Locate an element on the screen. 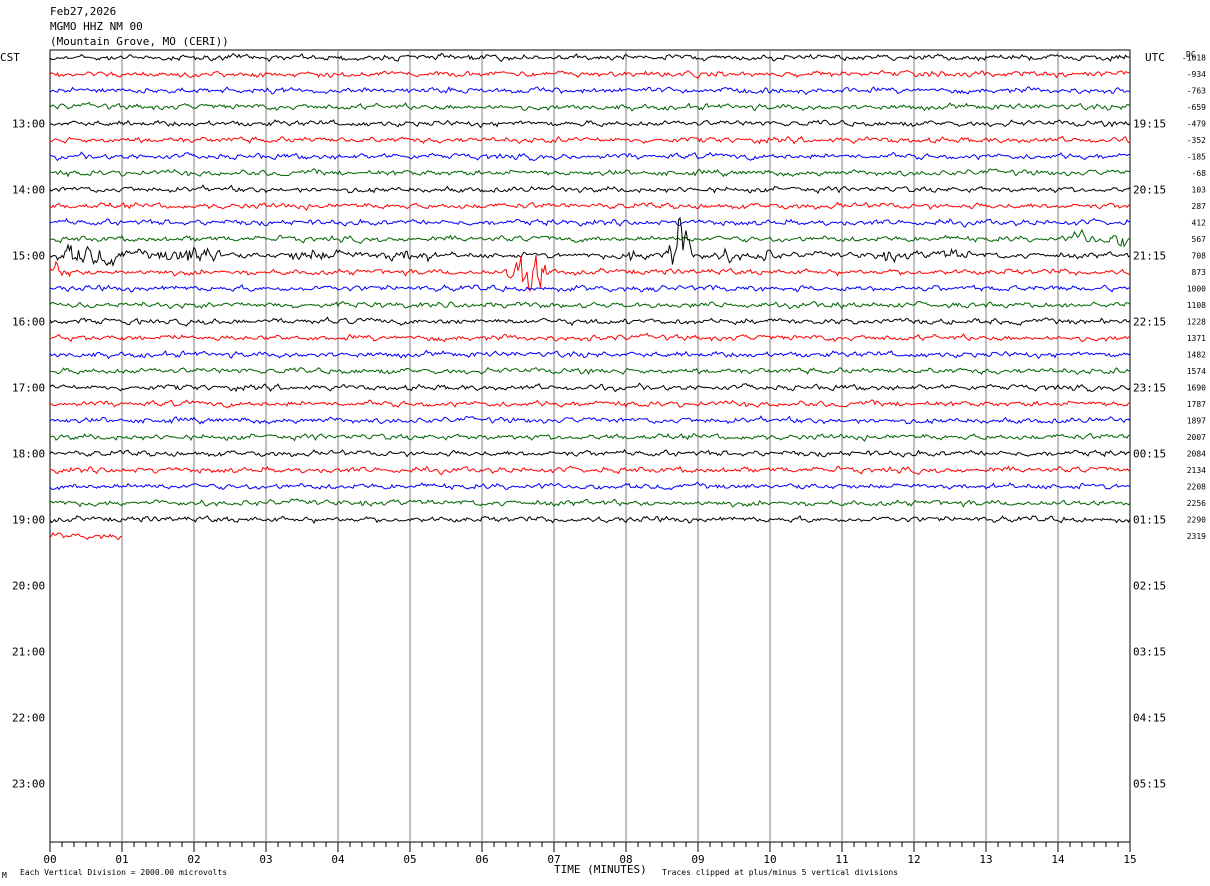 The width and height of the screenshot is (1210, 886). dc-offset-label: 1690 is located at coordinates (1196, 388).